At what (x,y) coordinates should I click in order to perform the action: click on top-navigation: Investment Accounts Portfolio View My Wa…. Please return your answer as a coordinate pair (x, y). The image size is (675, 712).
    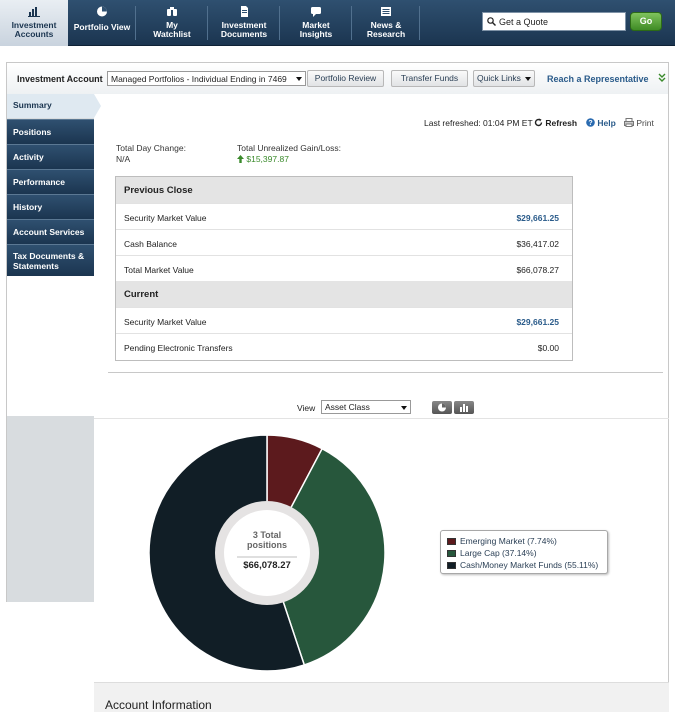
    Looking at the image, I should click on (337, 23).